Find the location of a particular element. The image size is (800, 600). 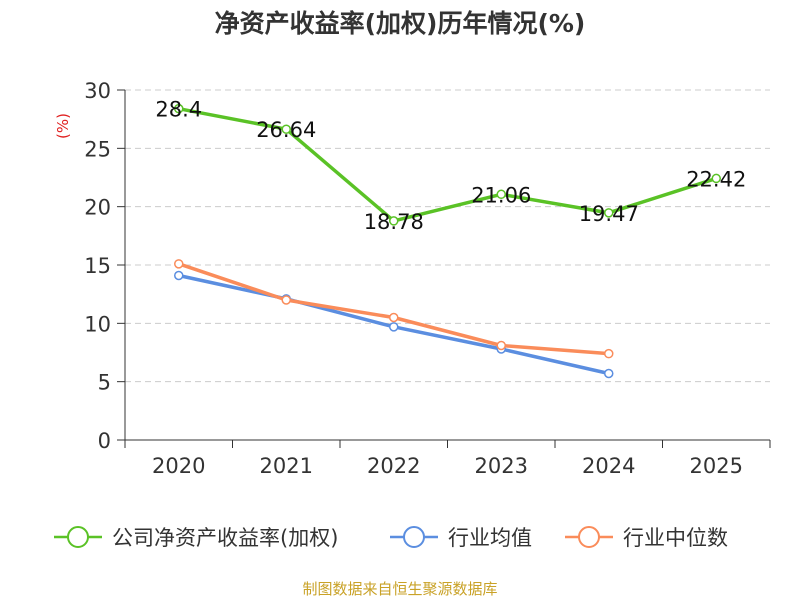

y-axis-label: (%) is located at coordinates (63, 126).